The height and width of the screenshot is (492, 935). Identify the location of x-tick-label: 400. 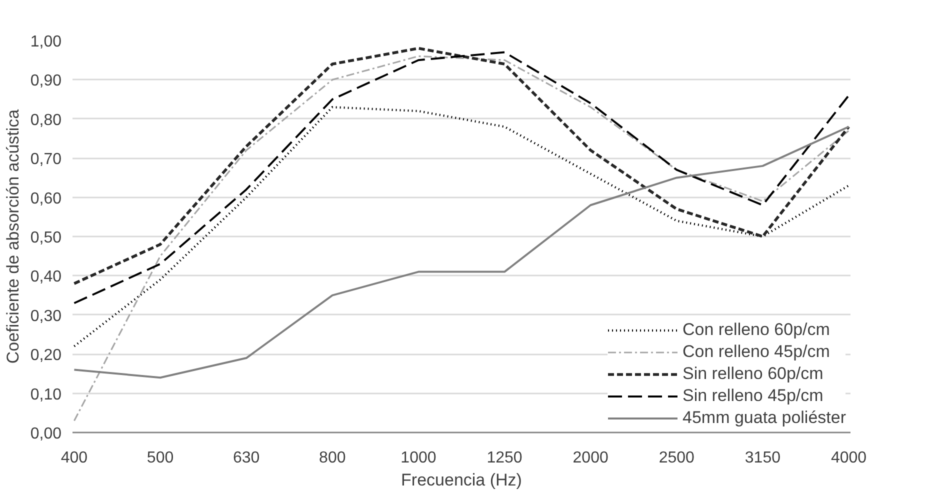
(74, 458).